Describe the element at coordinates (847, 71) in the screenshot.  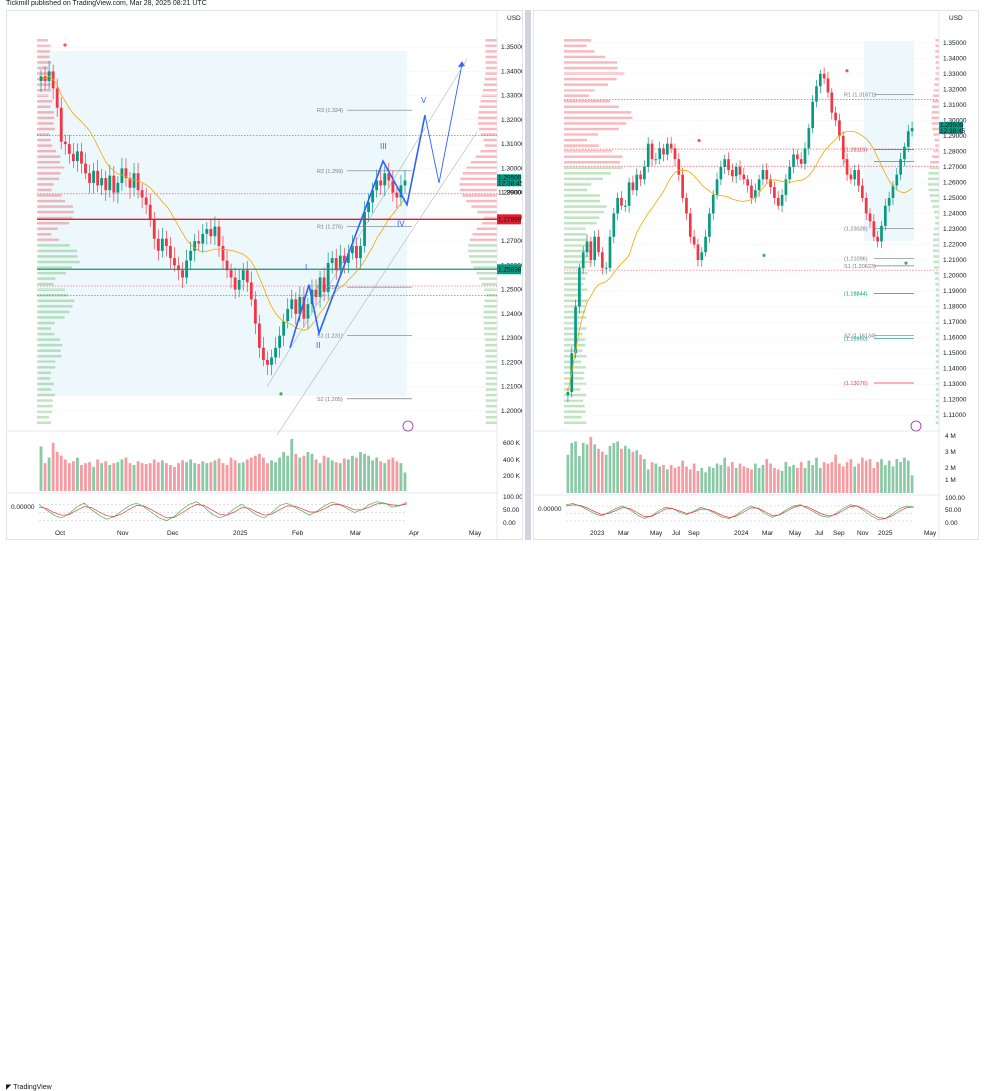
I see `signal-dot` at that location.